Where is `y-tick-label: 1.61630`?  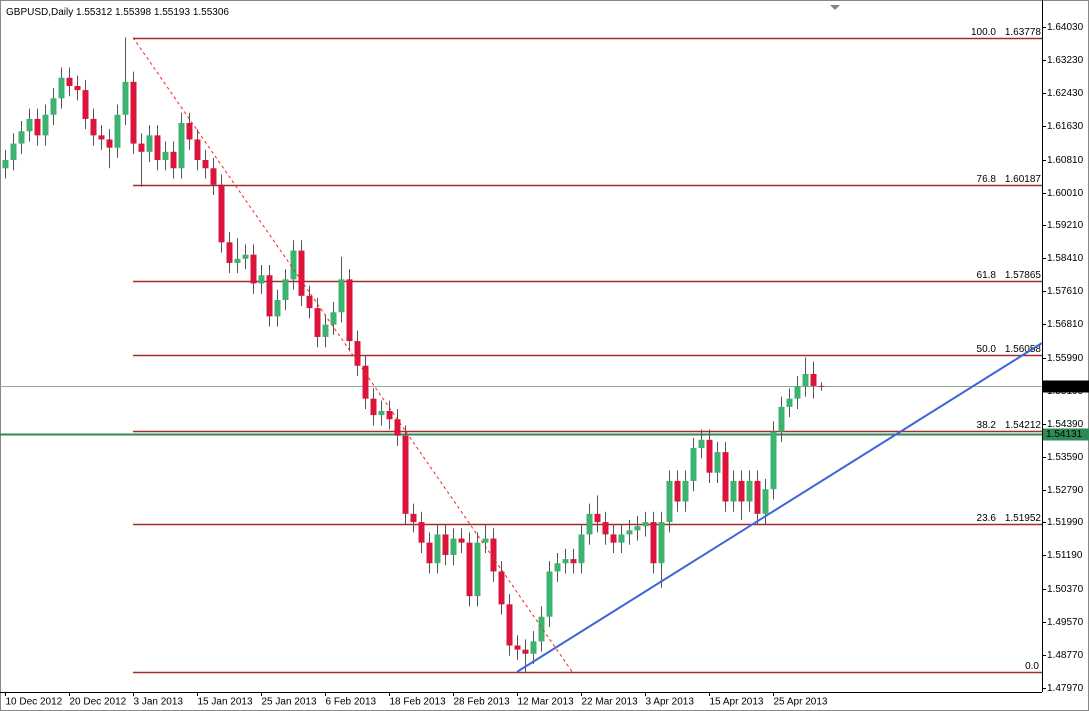 y-tick-label: 1.61630 is located at coordinates (1065, 126).